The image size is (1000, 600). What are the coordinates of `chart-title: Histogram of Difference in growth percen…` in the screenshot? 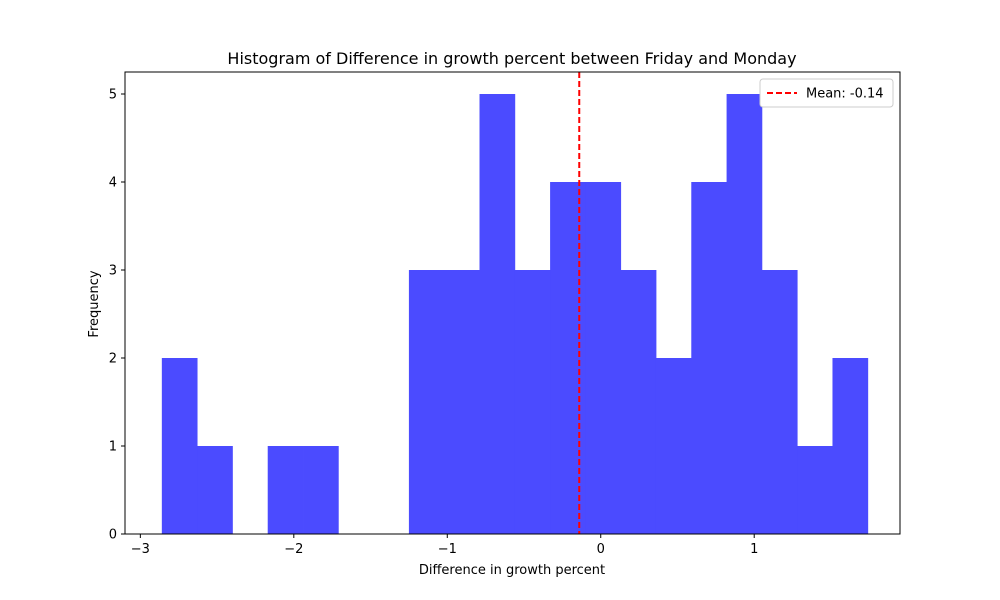 It's located at (511, 58).